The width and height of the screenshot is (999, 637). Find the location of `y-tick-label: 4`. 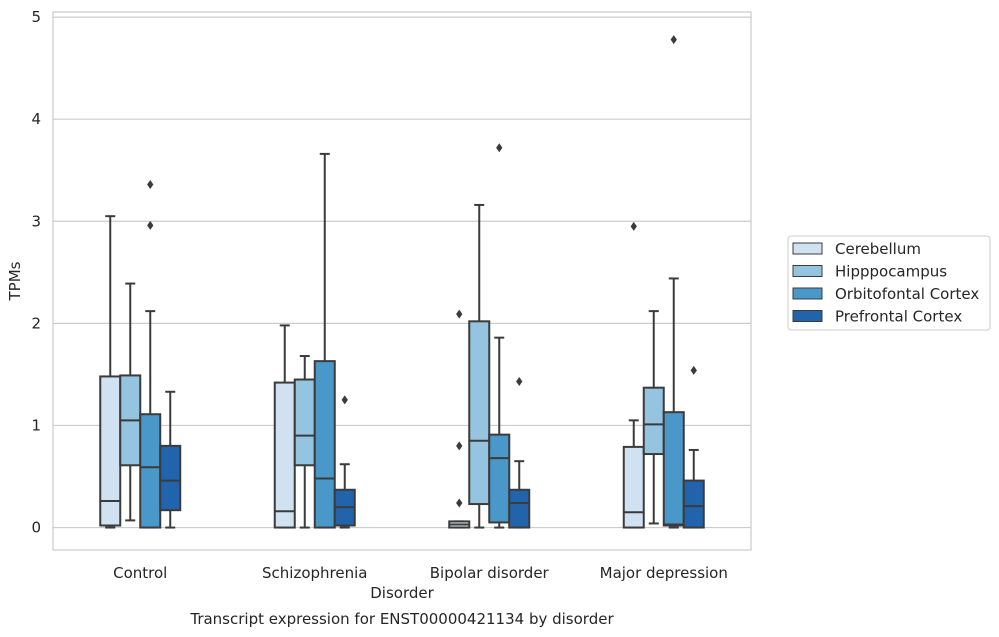

y-tick-label: 4 is located at coordinates (36, 119).